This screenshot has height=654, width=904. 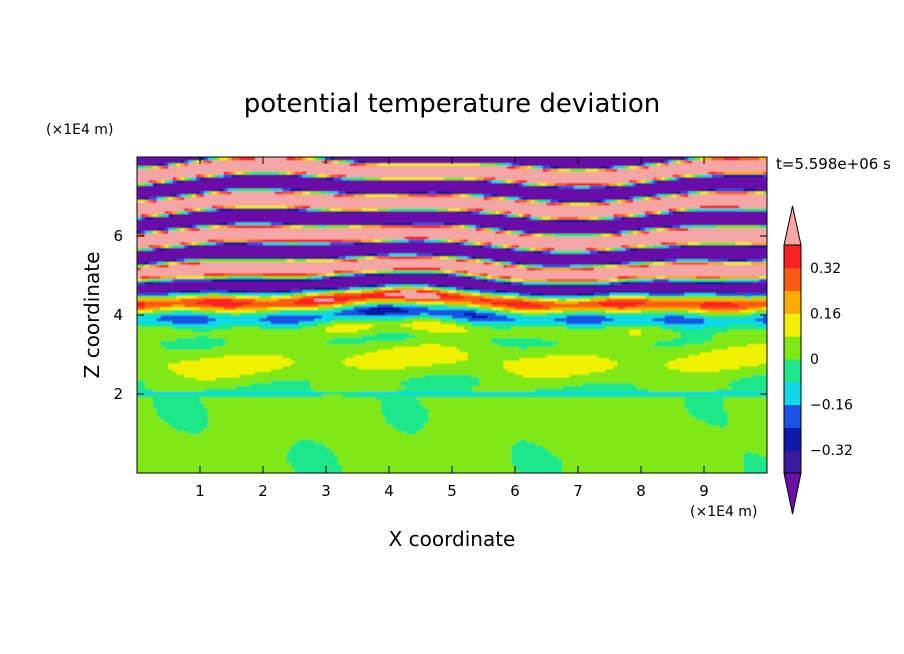 I want to click on x-tick-label: 1, so click(x=200, y=491).